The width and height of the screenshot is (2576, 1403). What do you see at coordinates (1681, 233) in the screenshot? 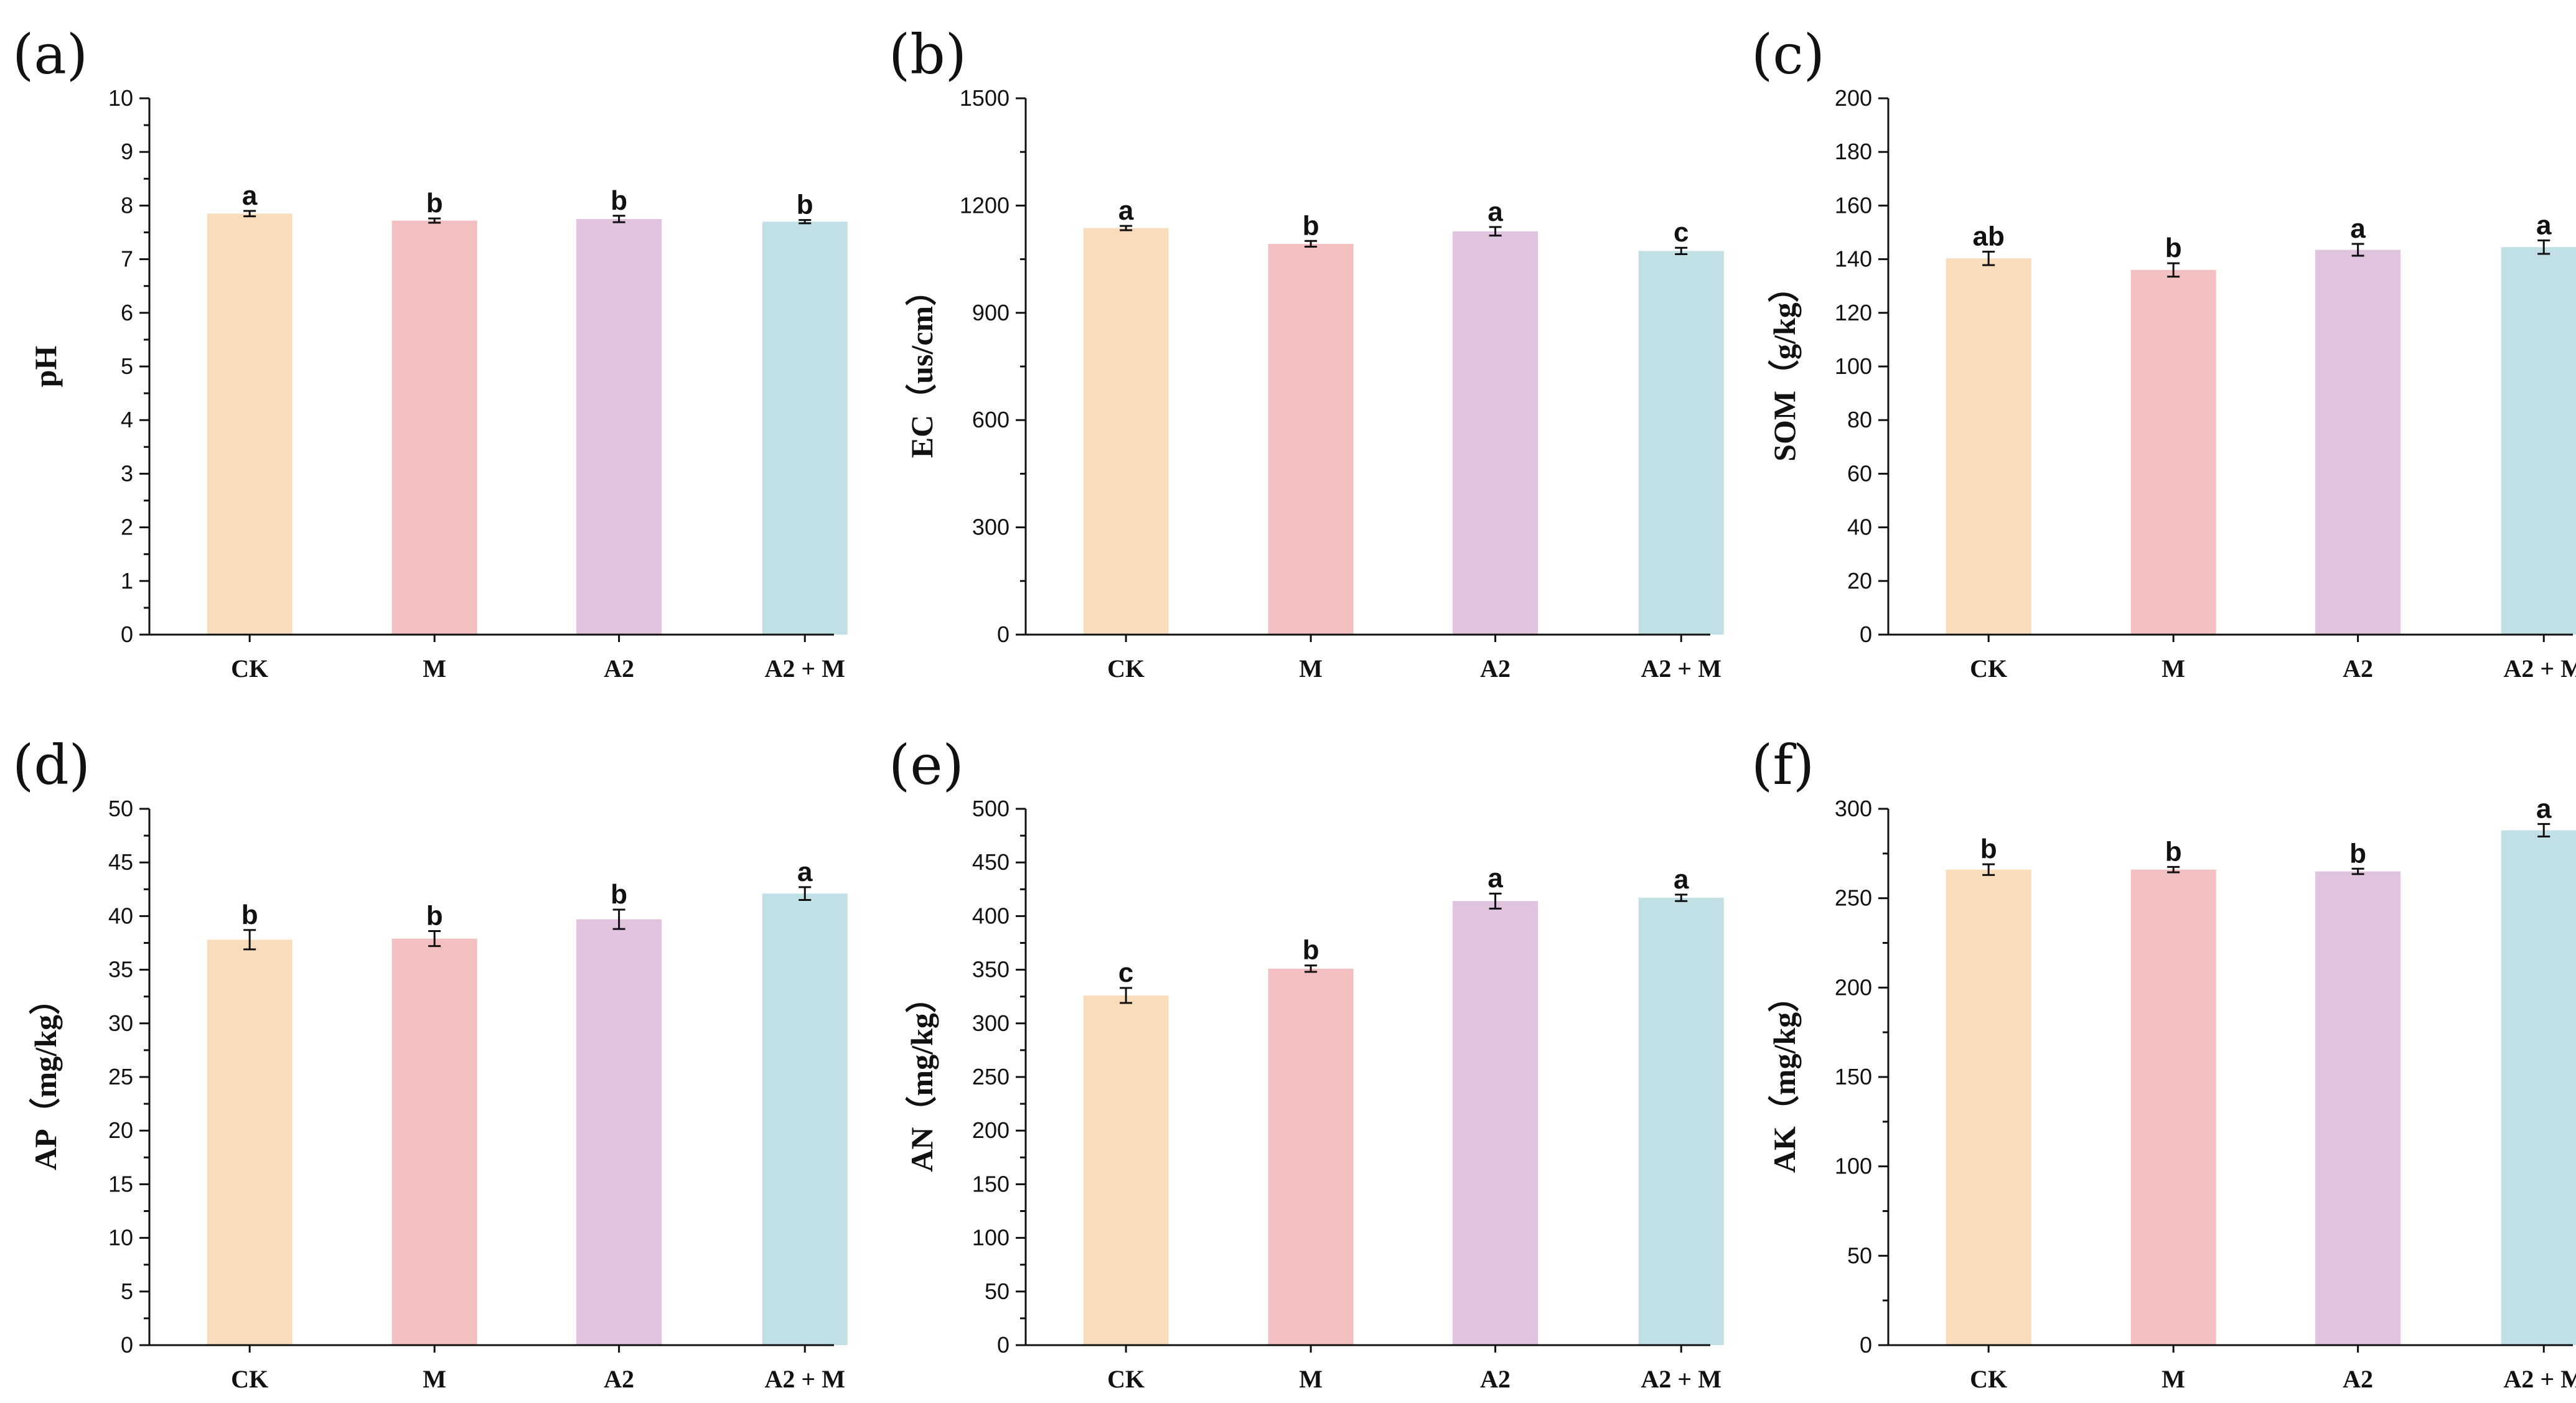
I see `significance-label: c` at bounding box center [1681, 233].